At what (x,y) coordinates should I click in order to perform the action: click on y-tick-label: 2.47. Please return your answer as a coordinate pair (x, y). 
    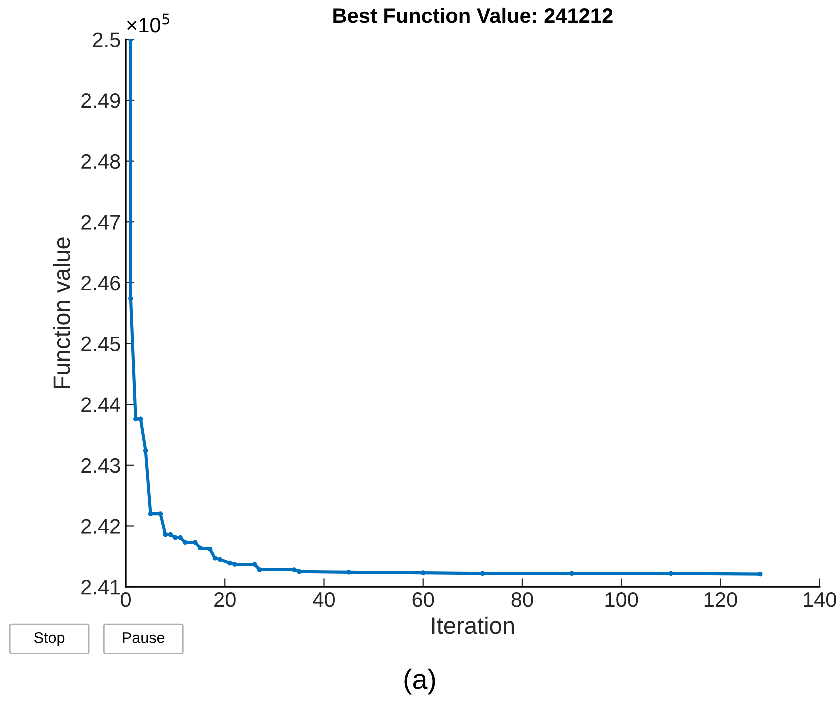
    Looking at the image, I should click on (101, 222).